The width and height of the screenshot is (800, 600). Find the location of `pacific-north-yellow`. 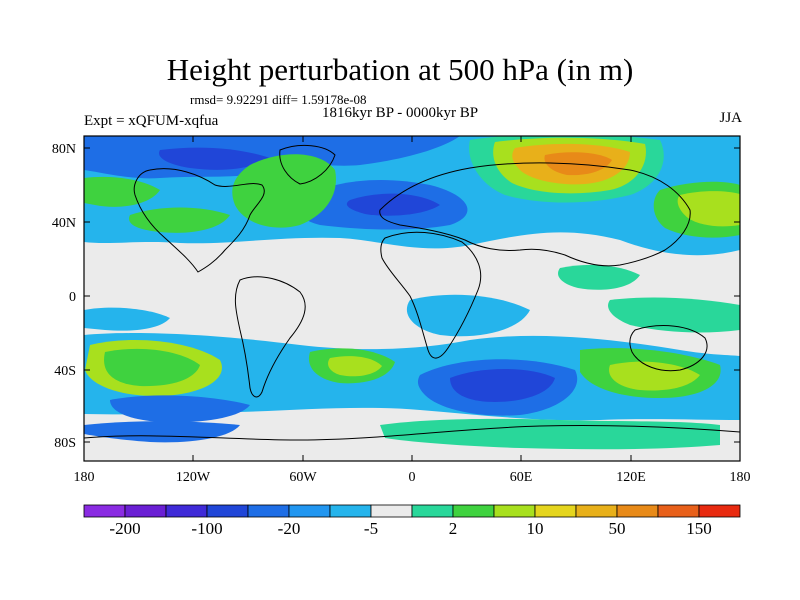

pacific-north-yellow is located at coordinates (708, 209).